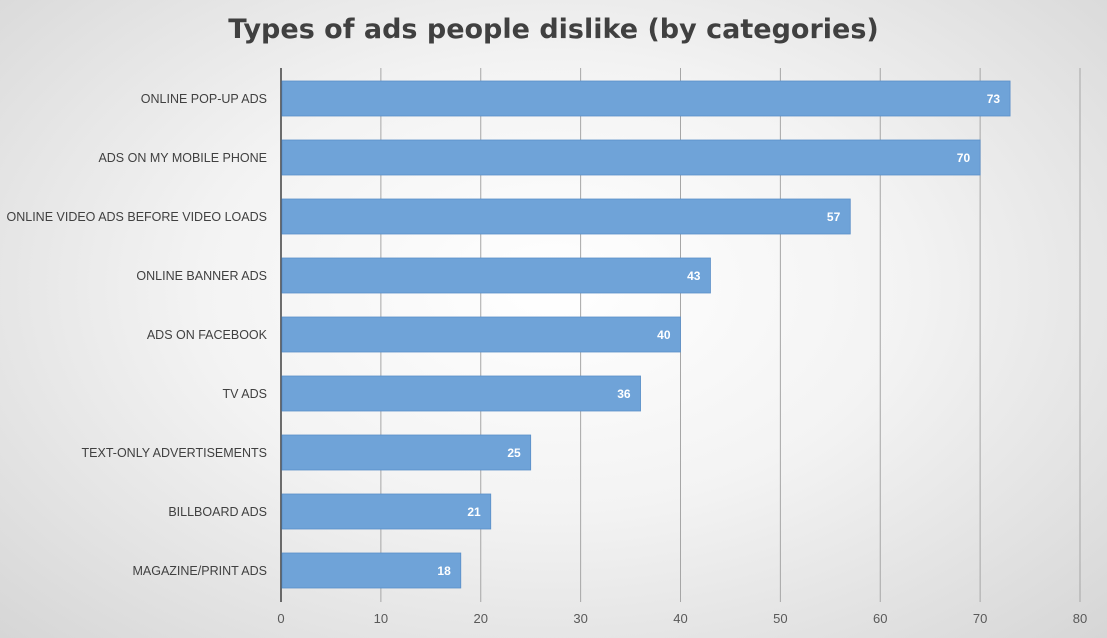 The height and width of the screenshot is (638, 1107). I want to click on x-tick-label: 80, so click(1080, 618).